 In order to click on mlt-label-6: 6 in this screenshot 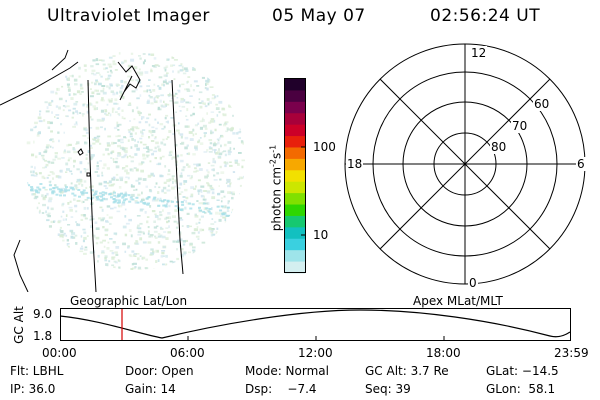, I will do `click(581, 164)`.